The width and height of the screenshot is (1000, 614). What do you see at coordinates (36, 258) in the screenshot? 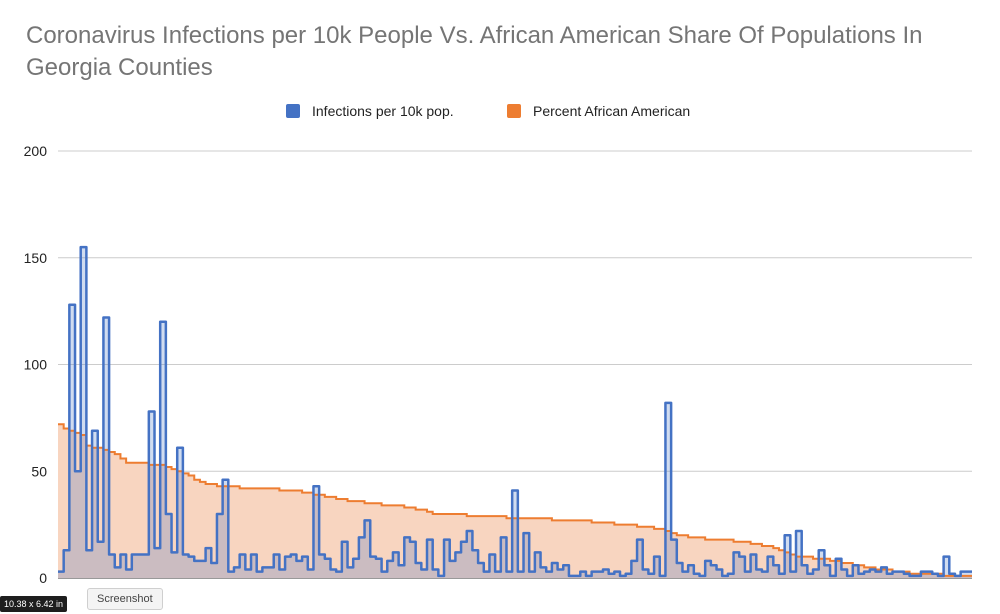
I see `y-tick-label-150: 150` at bounding box center [36, 258].